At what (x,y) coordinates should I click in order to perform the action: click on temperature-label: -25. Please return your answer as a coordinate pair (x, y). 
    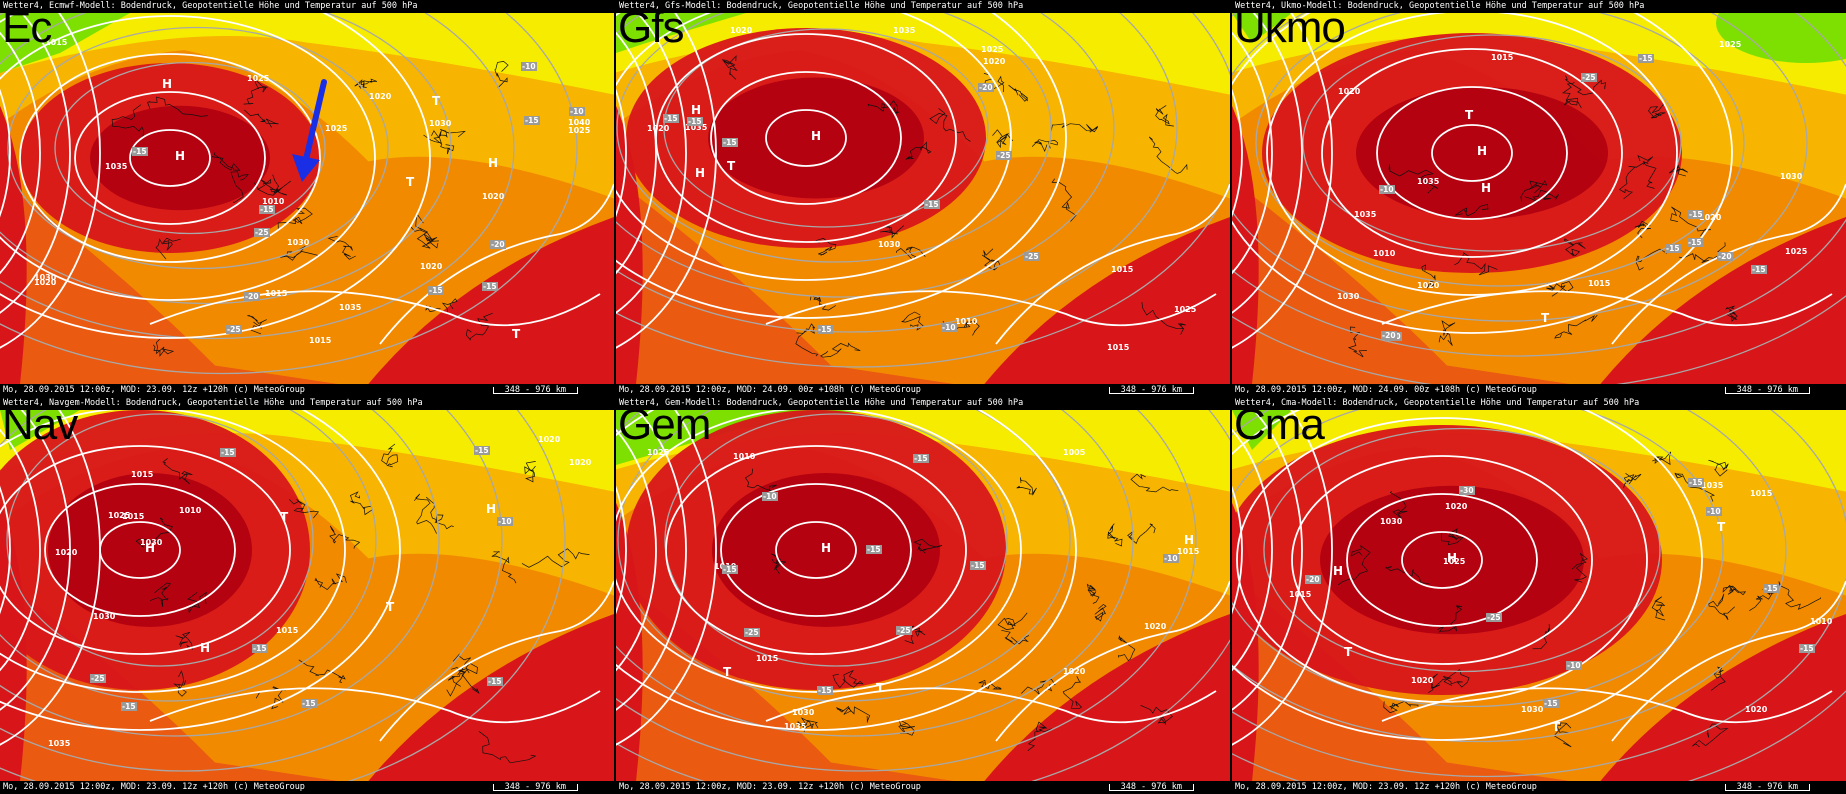
    Looking at the image, I should click on (904, 630).